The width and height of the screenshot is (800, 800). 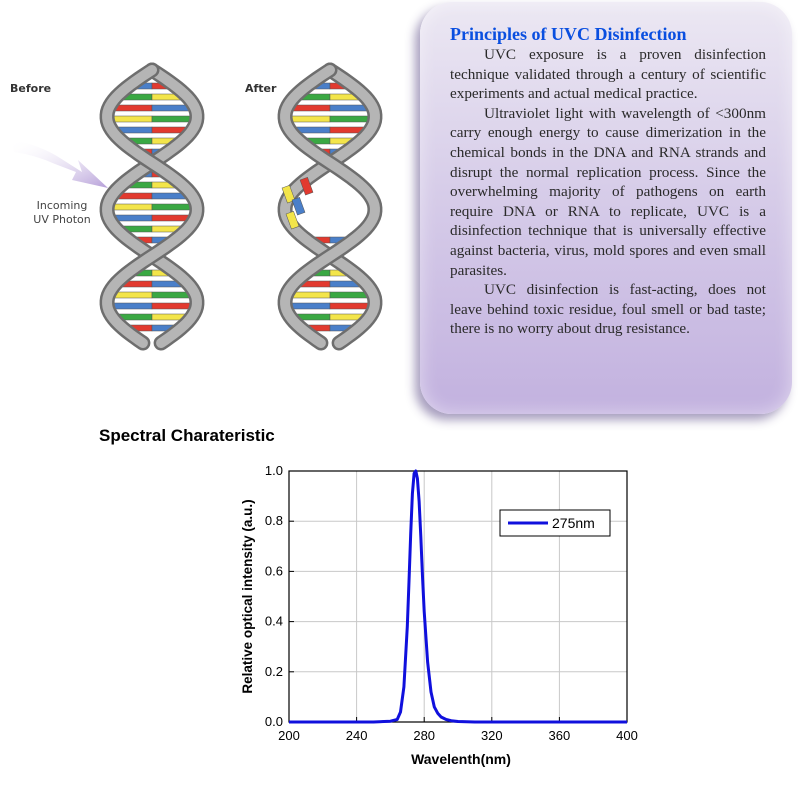 I want to click on y-tick-label: 0.4, so click(x=274, y=621).